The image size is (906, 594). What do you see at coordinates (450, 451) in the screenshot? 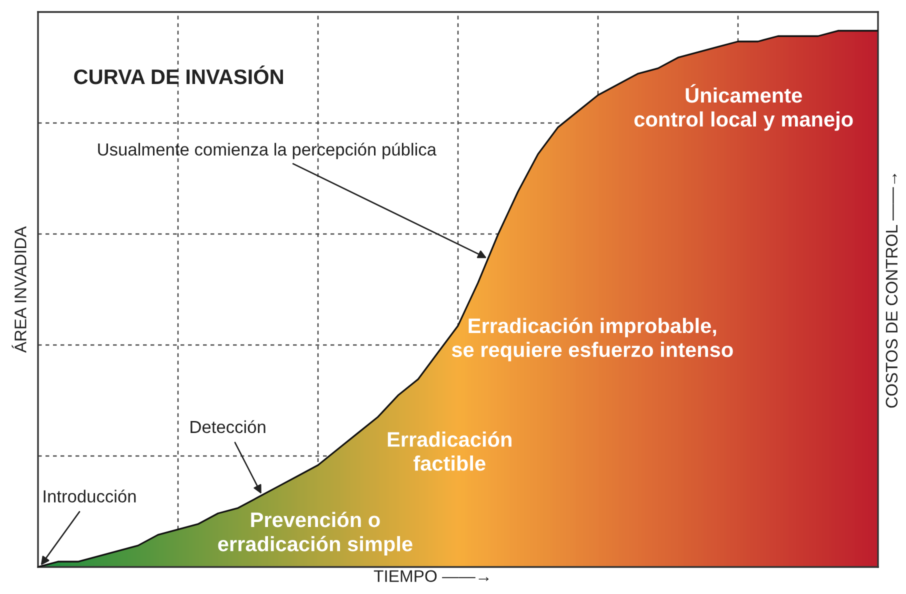
I see `annotation: Erradicación factible` at bounding box center [450, 451].